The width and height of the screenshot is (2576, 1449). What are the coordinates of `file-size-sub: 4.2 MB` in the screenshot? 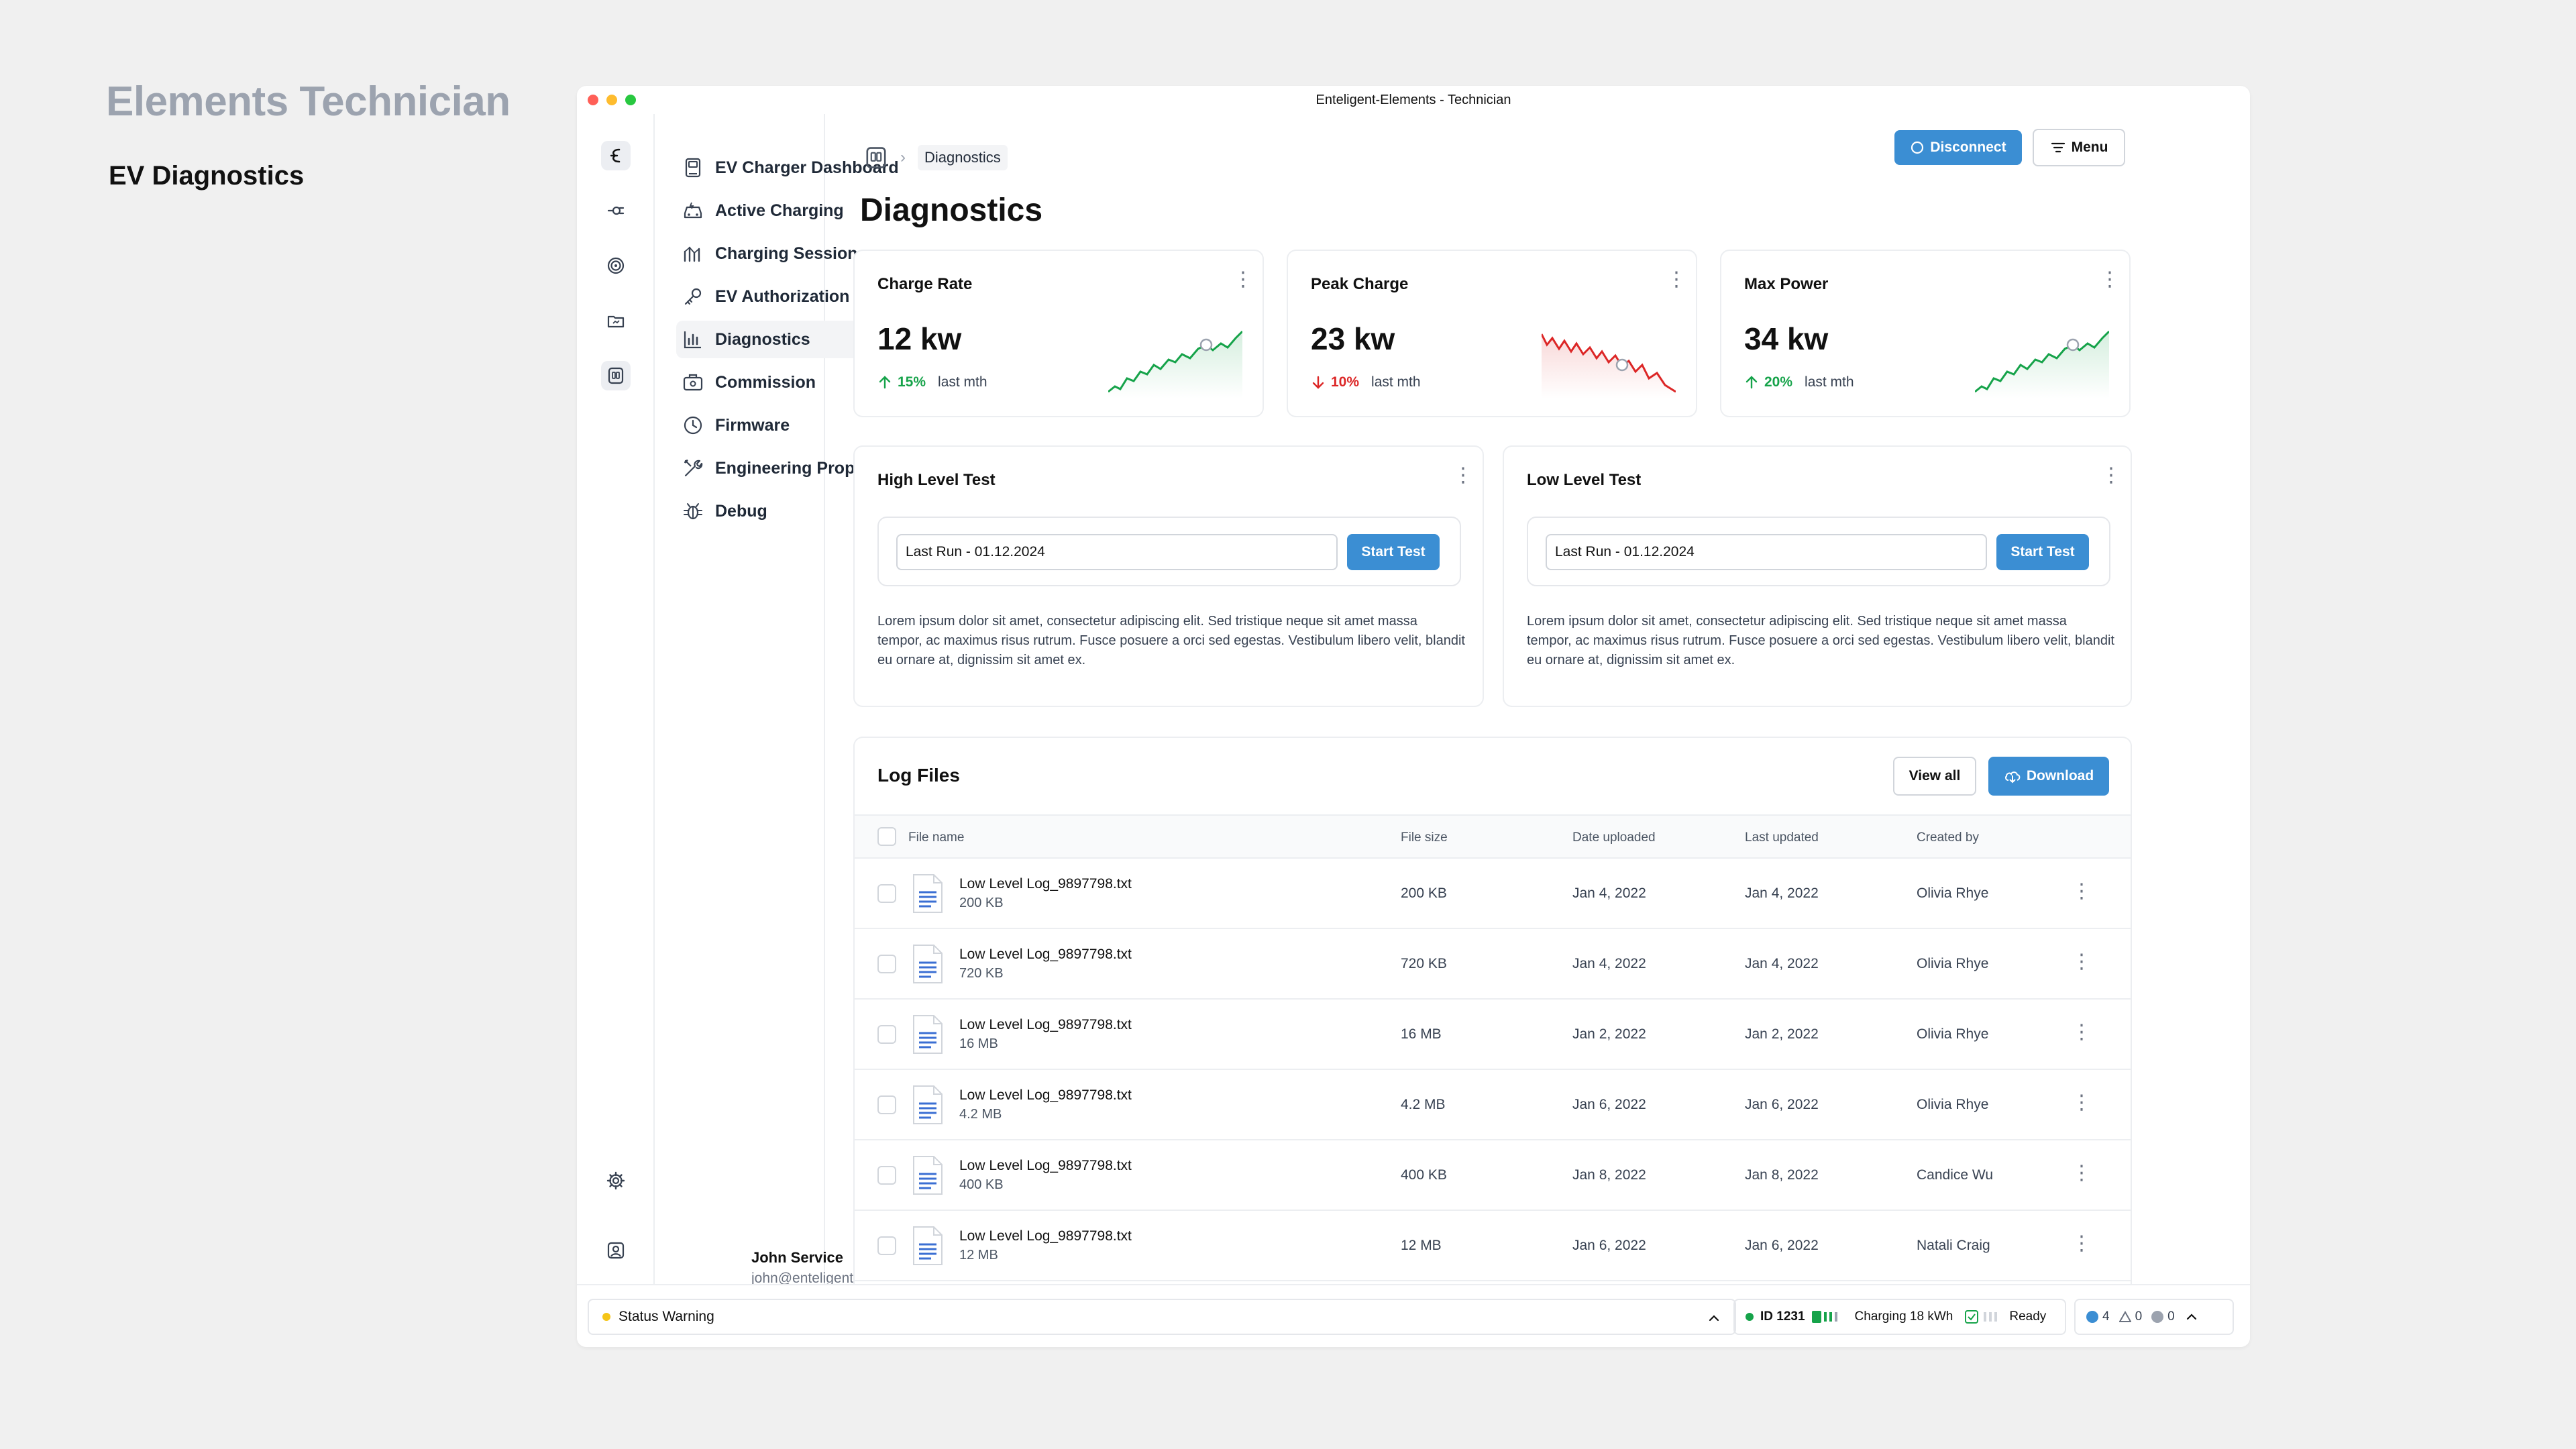 It's located at (980, 1114).